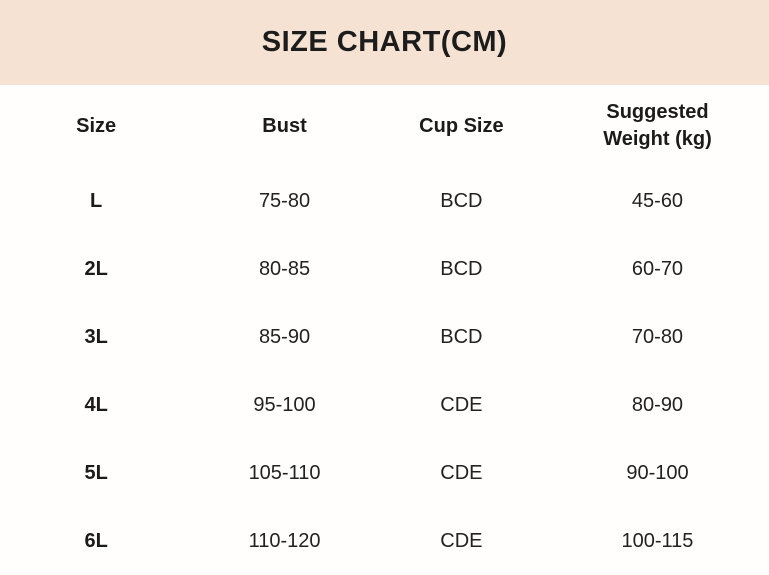 This screenshot has width=769, height=575. Describe the element at coordinates (96, 336) in the screenshot. I see `cell-size: 3L` at that location.